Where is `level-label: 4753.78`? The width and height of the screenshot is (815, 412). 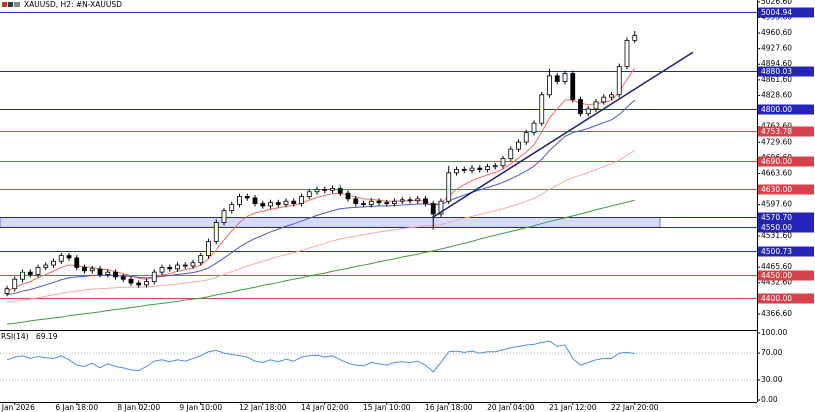
level-label: 4753.78 is located at coordinates (776, 131).